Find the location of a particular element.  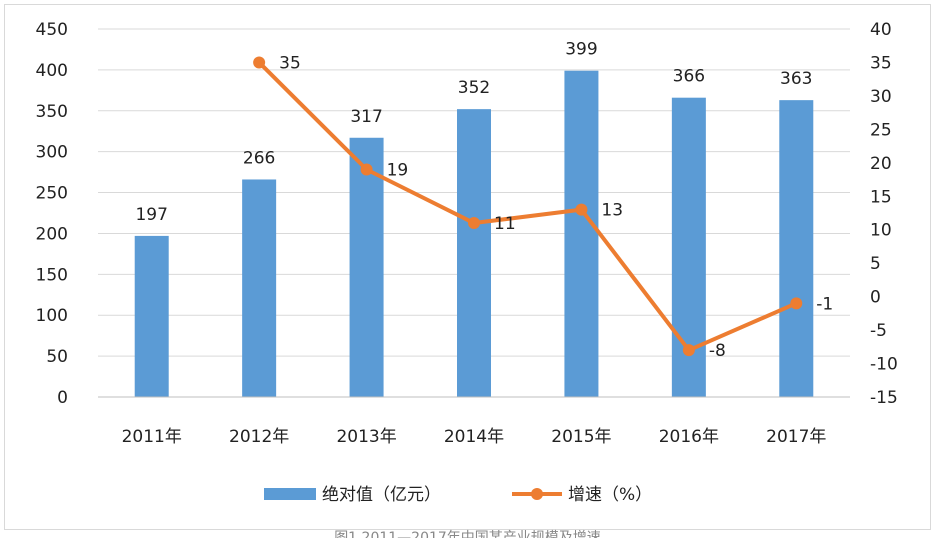

legend-line-label: 增速（%） is located at coordinates (610, 495).